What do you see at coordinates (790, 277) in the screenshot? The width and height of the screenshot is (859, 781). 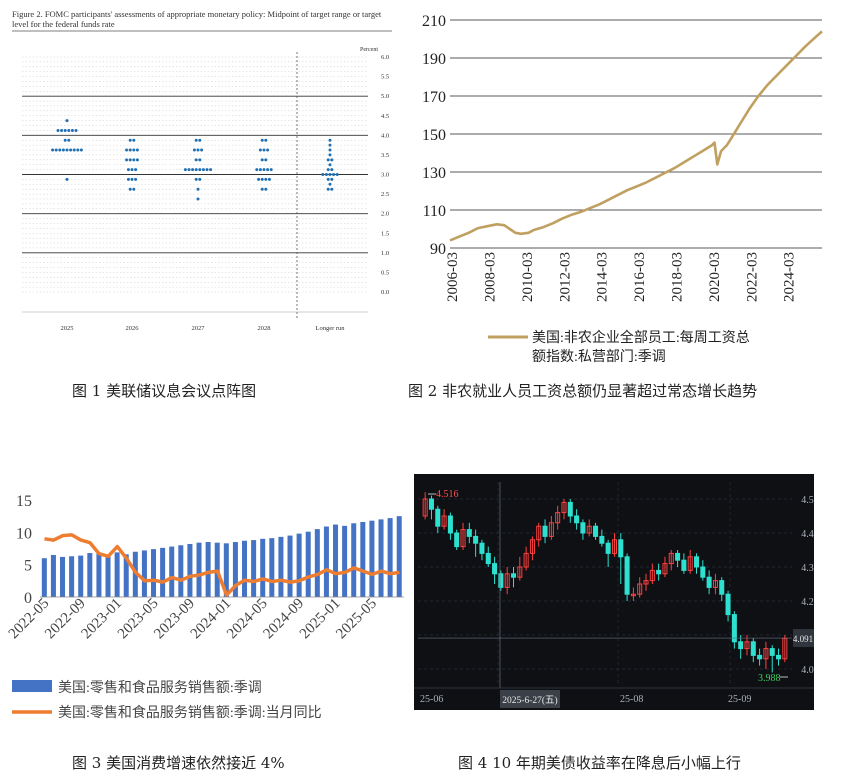 I see `x-tick-label: 2024-03` at bounding box center [790, 277].